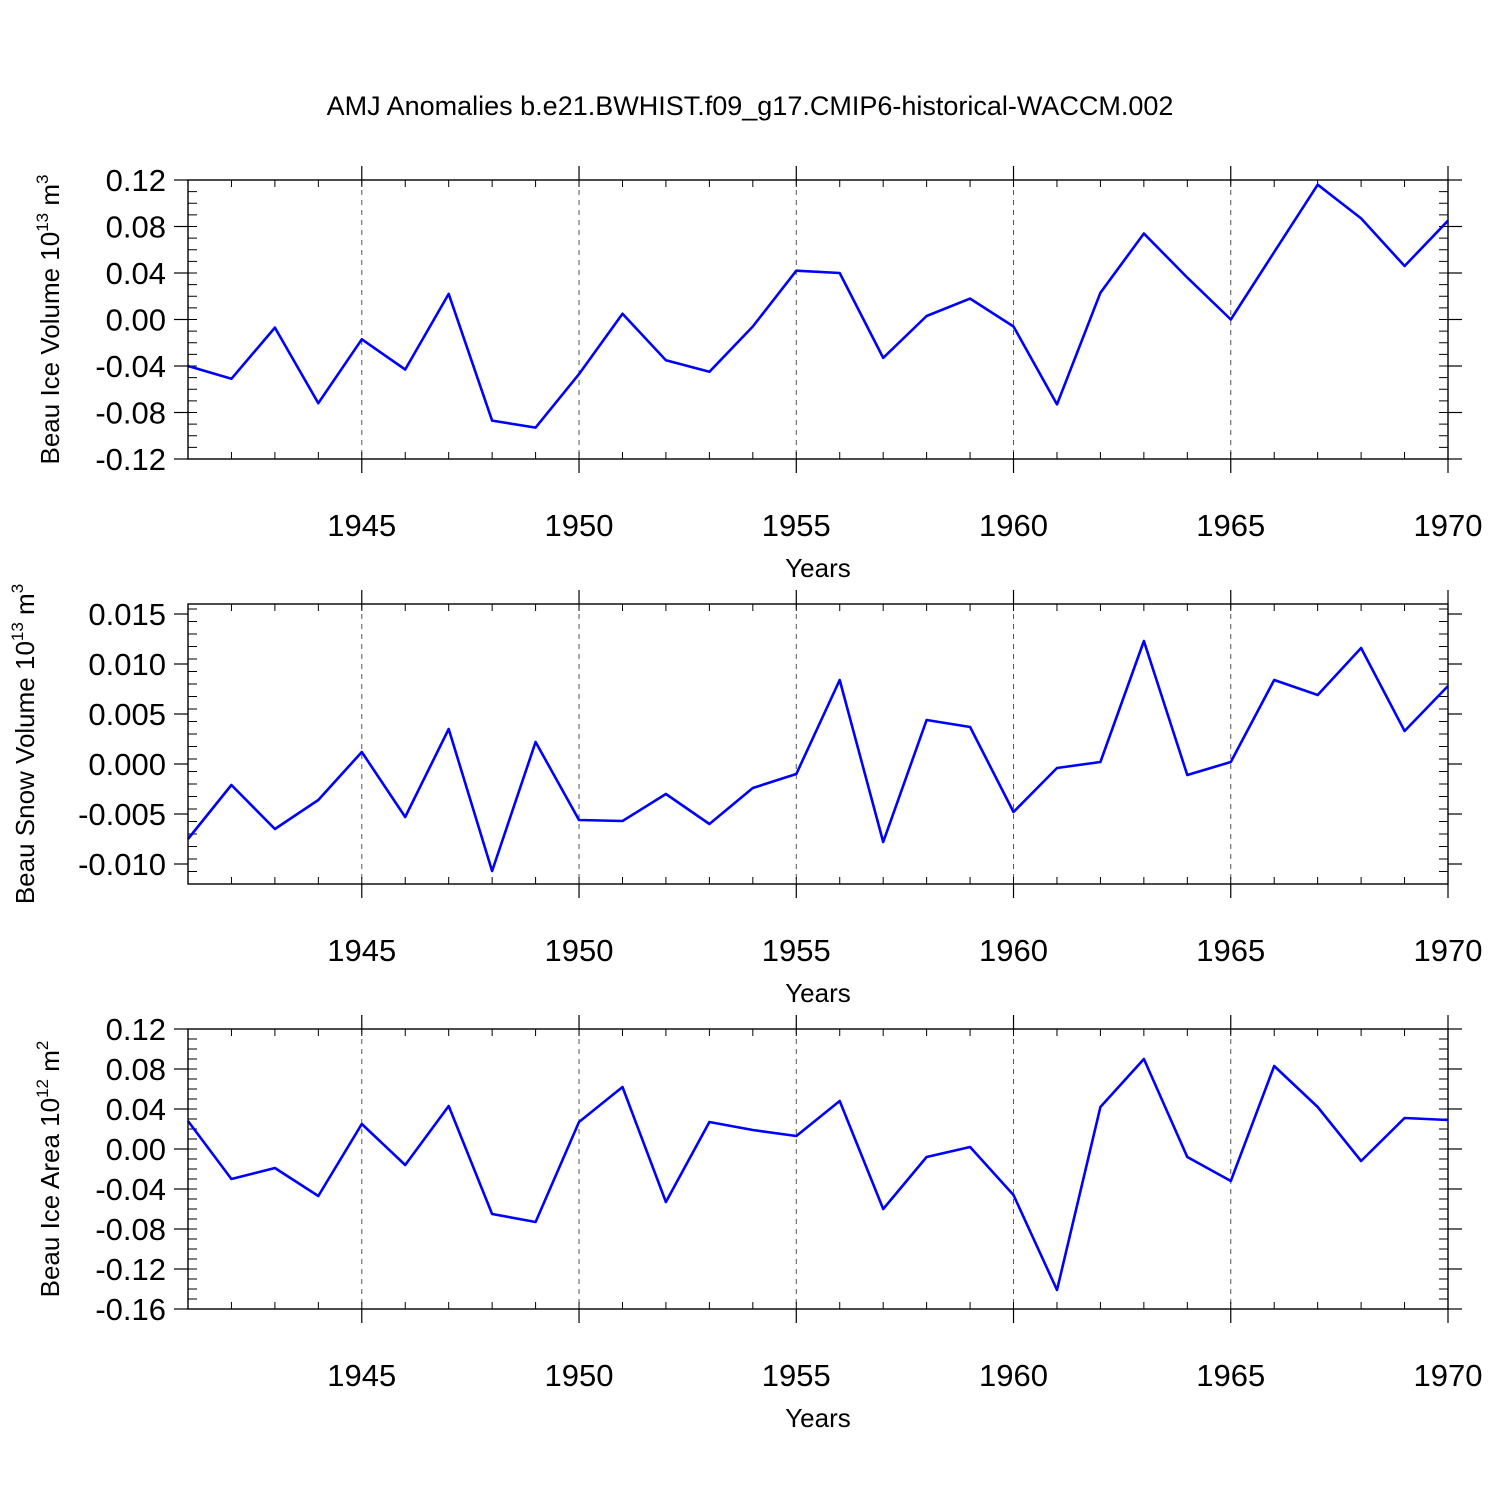  I want to click on y-tick-label: 0.005, so click(127, 714).